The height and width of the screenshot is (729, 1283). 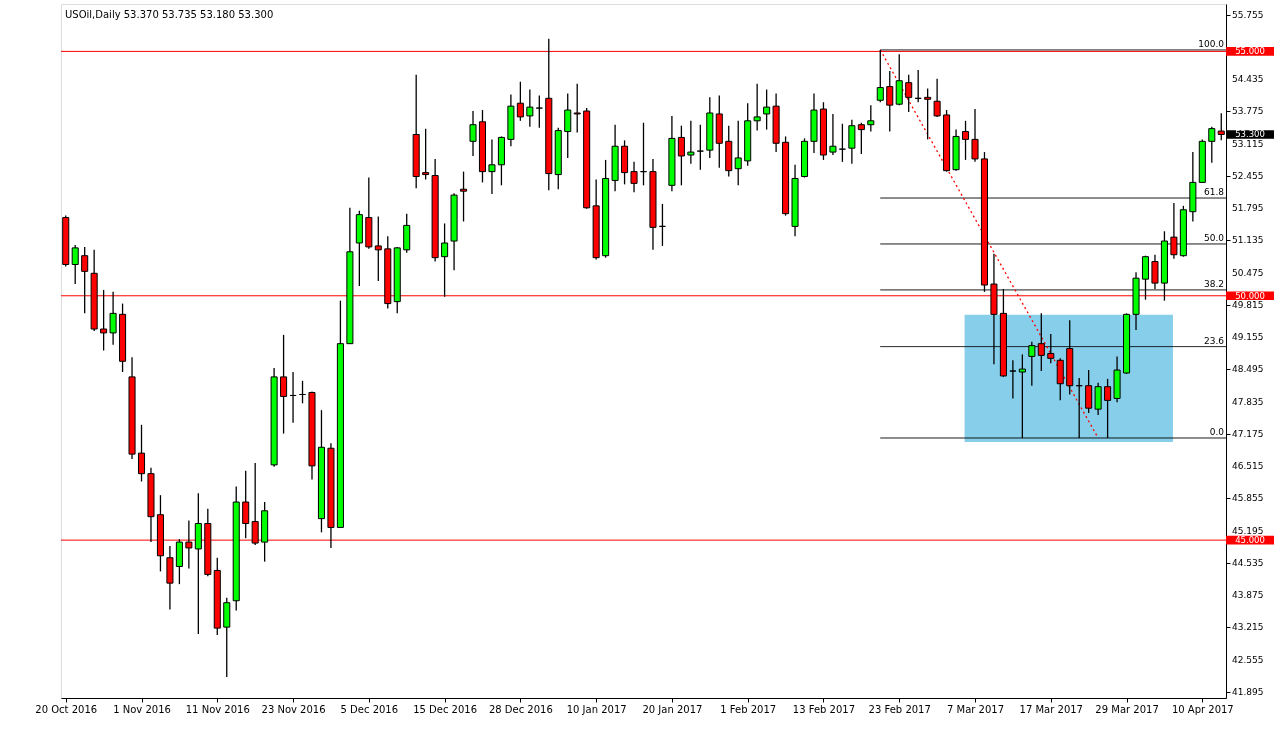 What do you see at coordinates (1202, 709) in the screenshot?
I see `x-tick-label: 10 Apr 2017` at bounding box center [1202, 709].